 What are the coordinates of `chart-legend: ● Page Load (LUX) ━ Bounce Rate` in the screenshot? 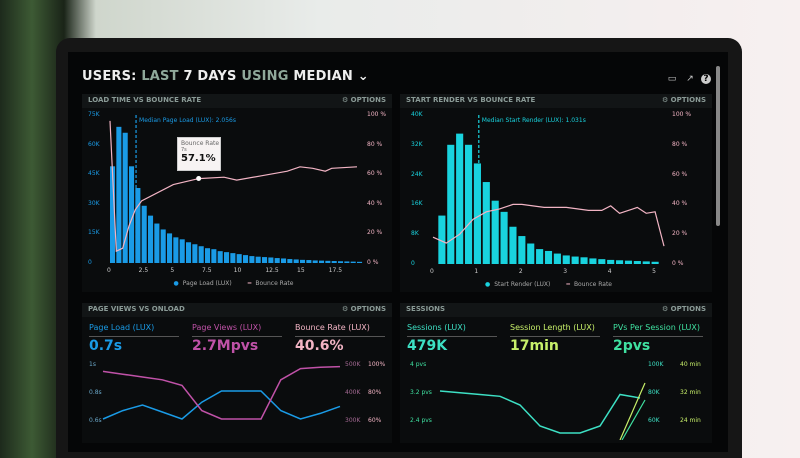 It's located at (234, 283).